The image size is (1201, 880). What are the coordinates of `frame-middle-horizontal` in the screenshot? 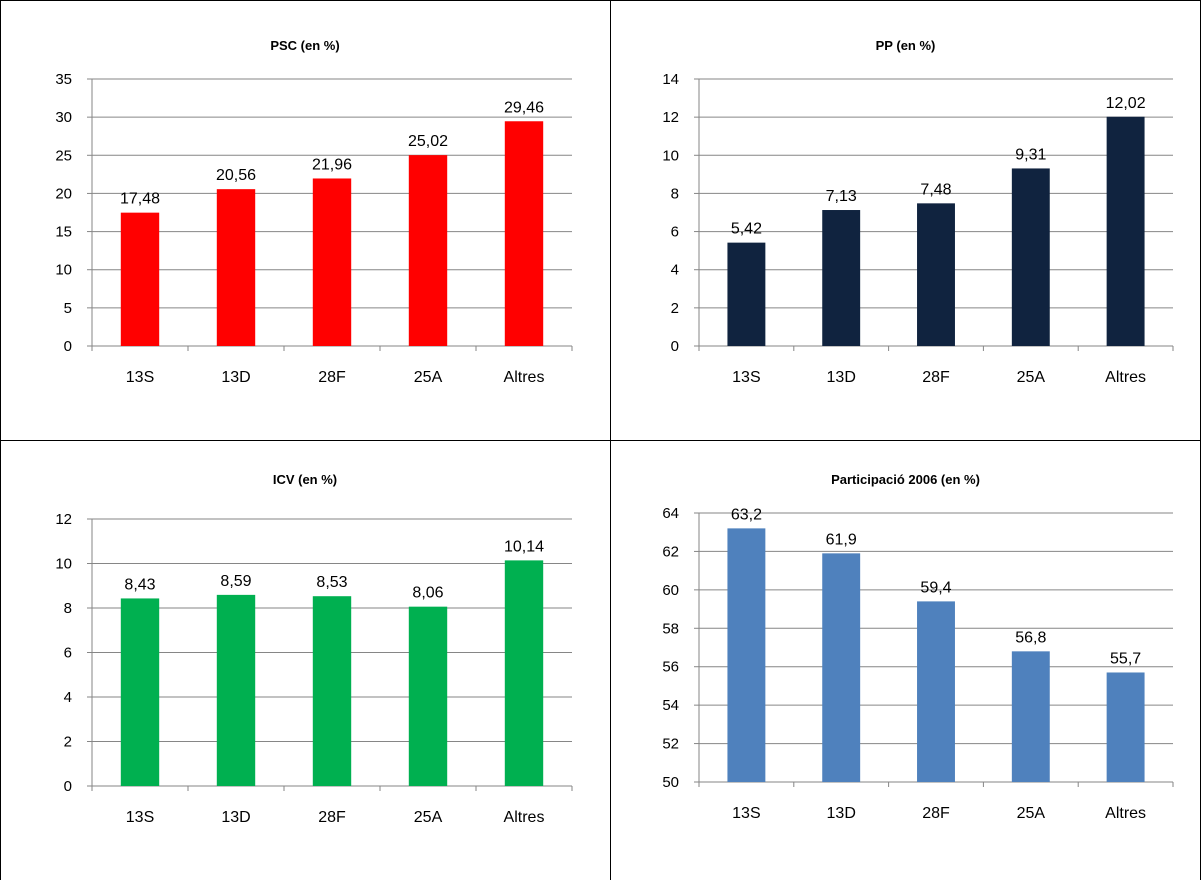 It's located at (600, 440).